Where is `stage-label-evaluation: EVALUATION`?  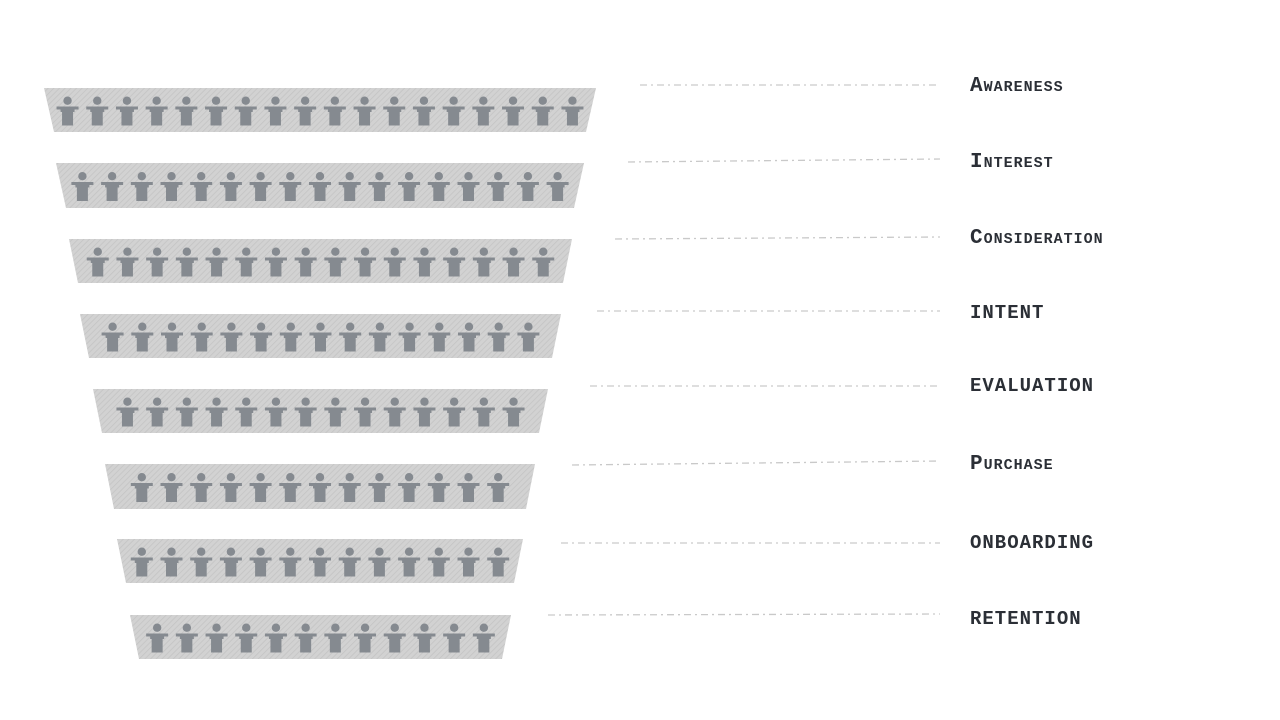
stage-label-evaluation: EVALUATION is located at coordinates (1032, 386).